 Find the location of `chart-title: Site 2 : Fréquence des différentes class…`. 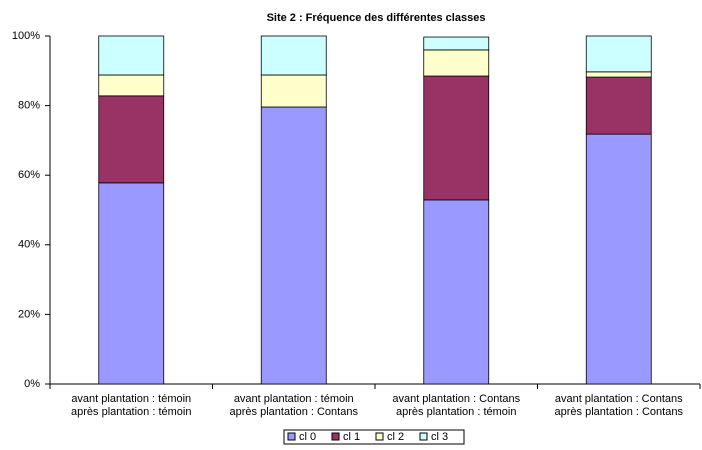

chart-title: Site 2 : Fréquence des différentes class… is located at coordinates (376, 18).